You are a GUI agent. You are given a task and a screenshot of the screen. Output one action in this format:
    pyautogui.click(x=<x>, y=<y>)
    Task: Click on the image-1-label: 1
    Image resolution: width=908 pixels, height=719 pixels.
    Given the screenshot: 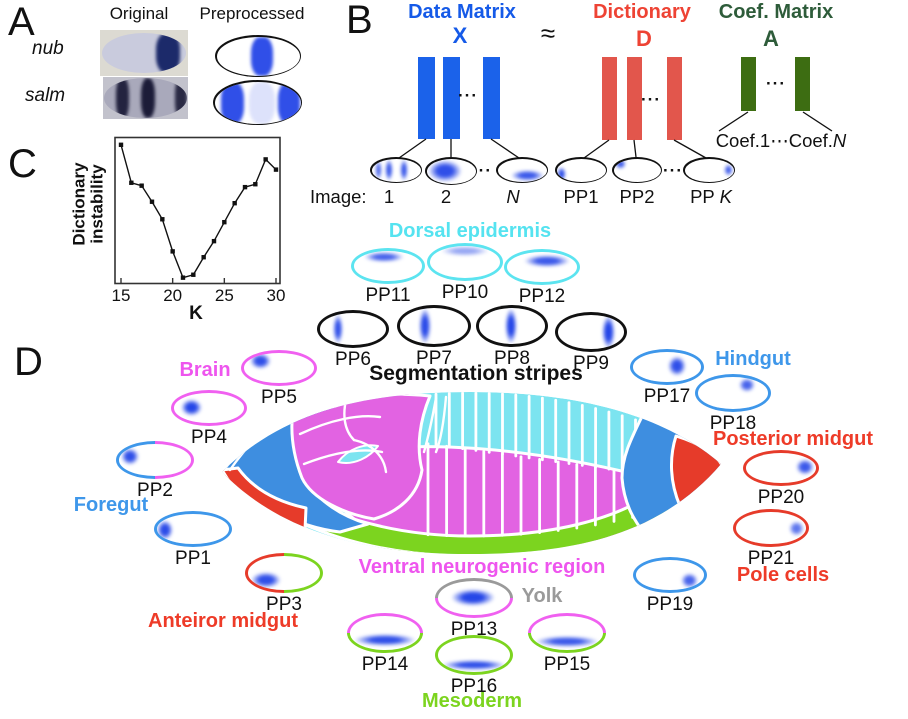 What is the action you would take?
    pyautogui.click(x=389, y=196)
    